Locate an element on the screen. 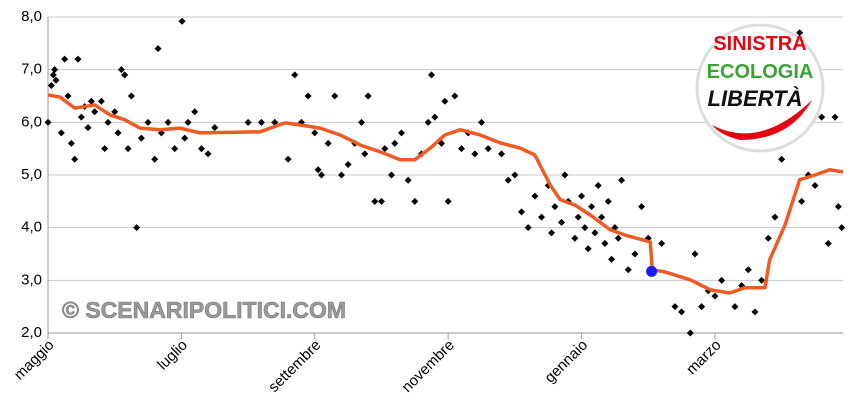 The width and height of the screenshot is (856, 418). y-tick-label: 3,0 is located at coordinates (31, 279).